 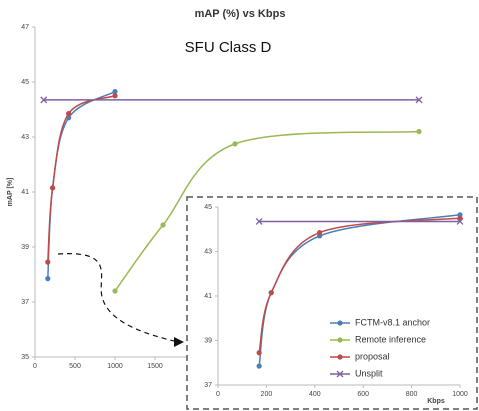 I want to click on chart-title: mAP (%) vs Kbps, so click(x=240, y=14).